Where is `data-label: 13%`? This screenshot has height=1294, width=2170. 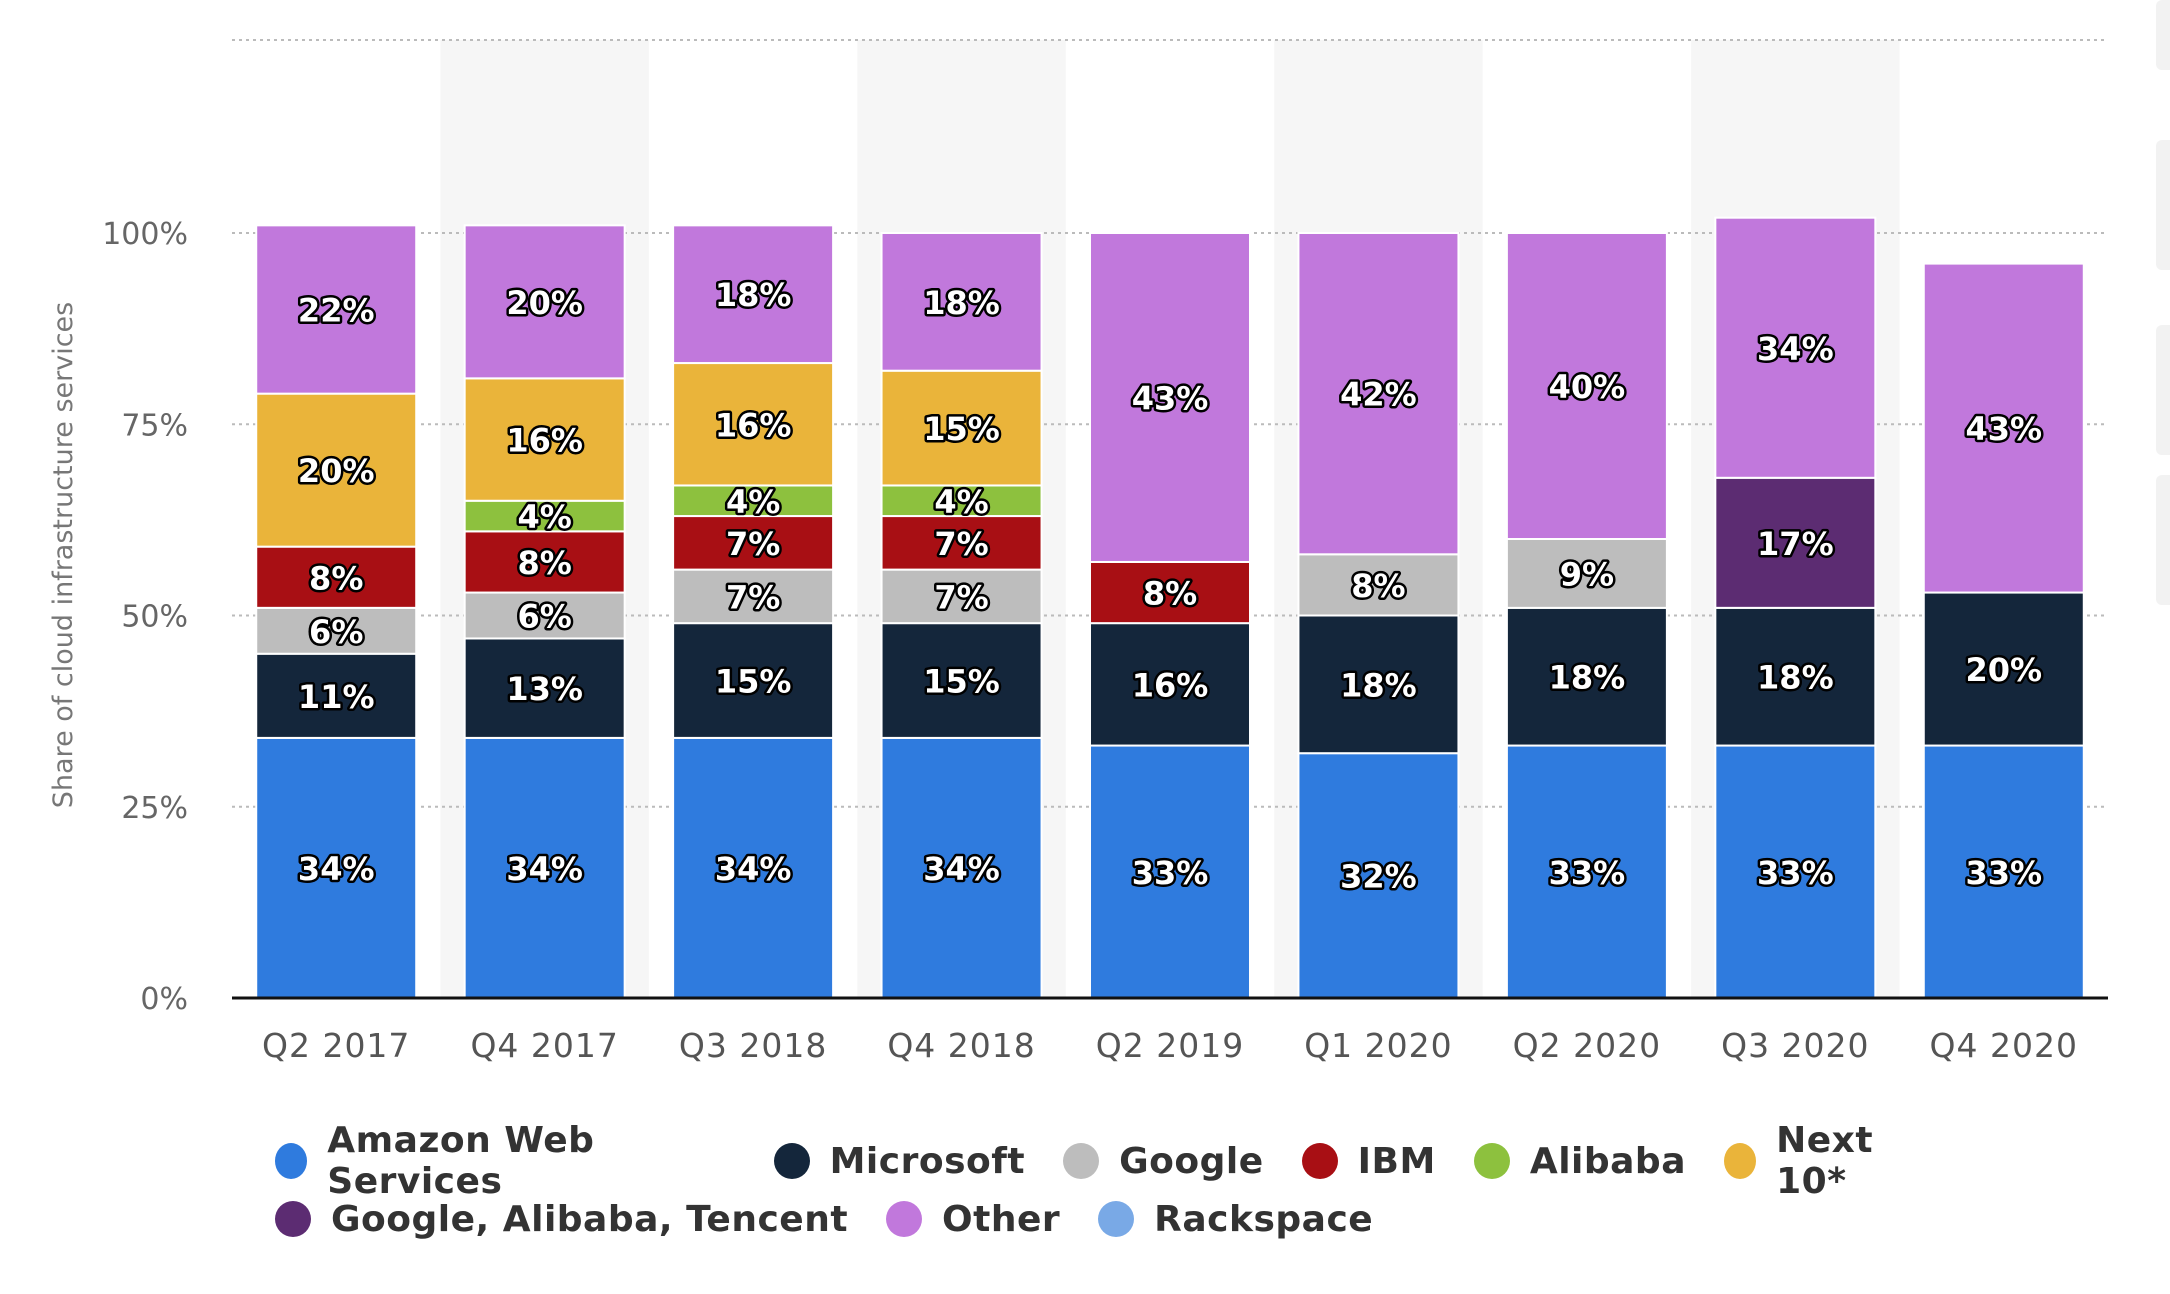 data-label: 13% is located at coordinates (544, 689).